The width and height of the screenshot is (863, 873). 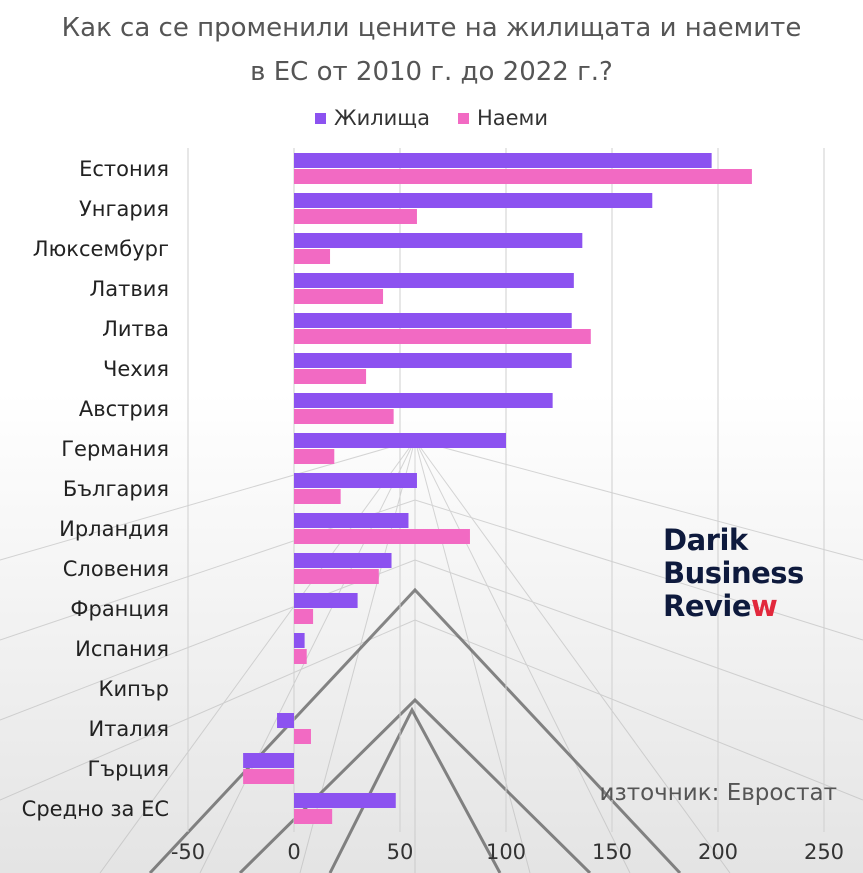 I want to click on x-tick-label: 200, so click(x=718, y=852).